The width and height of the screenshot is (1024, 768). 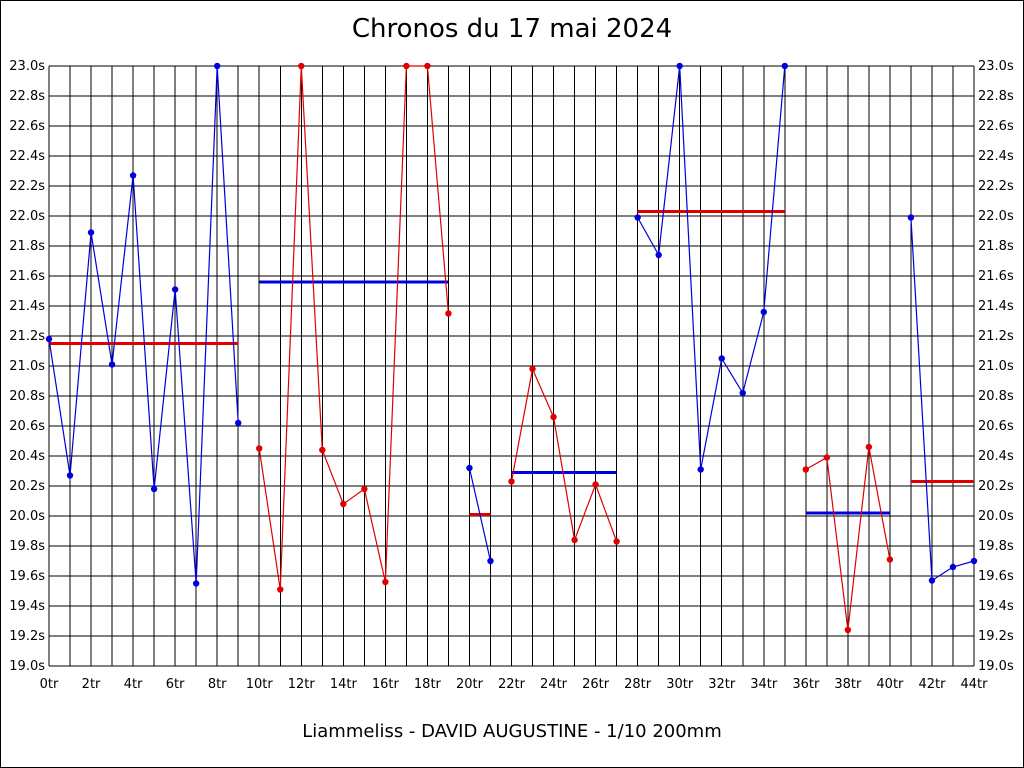 What do you see at coordinates (996, 96) in the screenshot?
I see `y-tick-label-right: 22.8s` at bounding box center [996, 96].